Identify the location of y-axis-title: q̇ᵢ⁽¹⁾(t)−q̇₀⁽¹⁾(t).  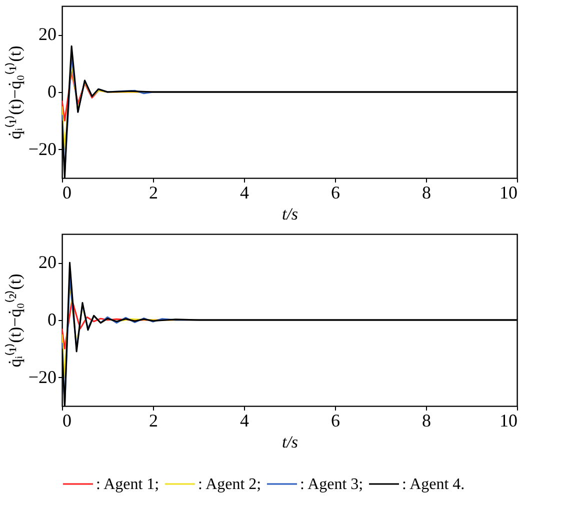
(14, 93).